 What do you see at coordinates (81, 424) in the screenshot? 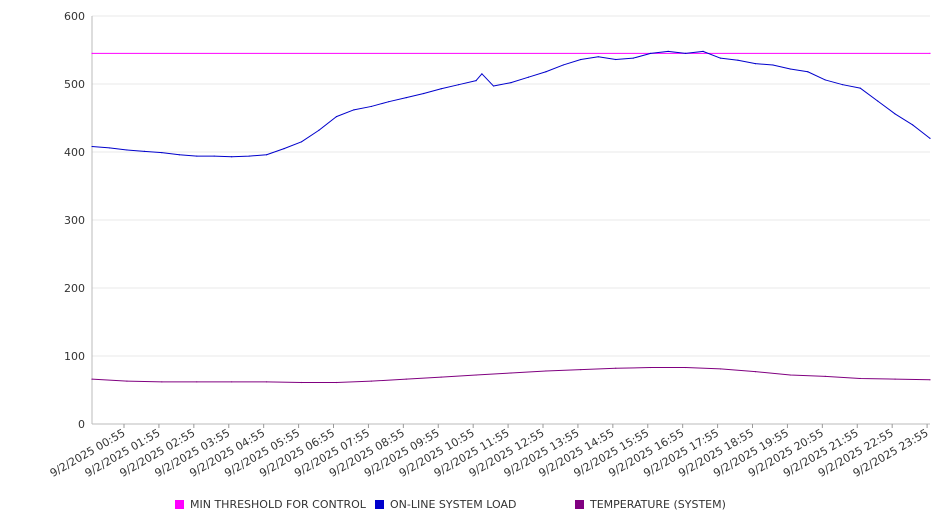
I see `y-tick-label-0: 0` at bounding box center [81, 424].